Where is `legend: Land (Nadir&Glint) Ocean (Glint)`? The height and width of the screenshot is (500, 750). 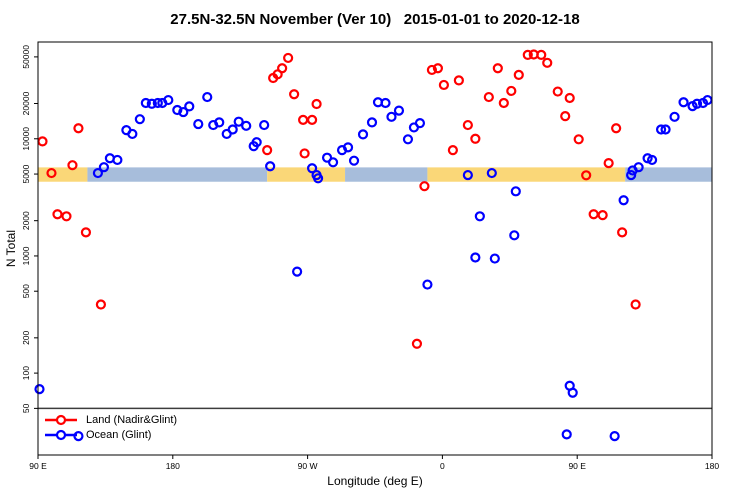
legend: Land (Nadir&Glint) Ocean (Glint) is located at coordinates (110, 427).